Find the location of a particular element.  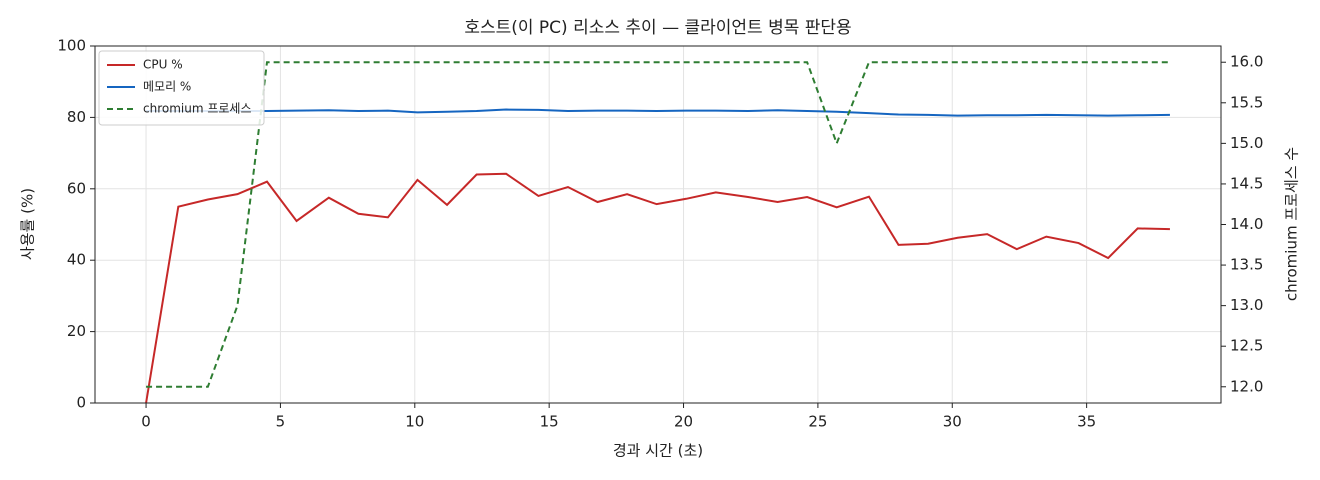

series-line is located at coordinates (658, 112).